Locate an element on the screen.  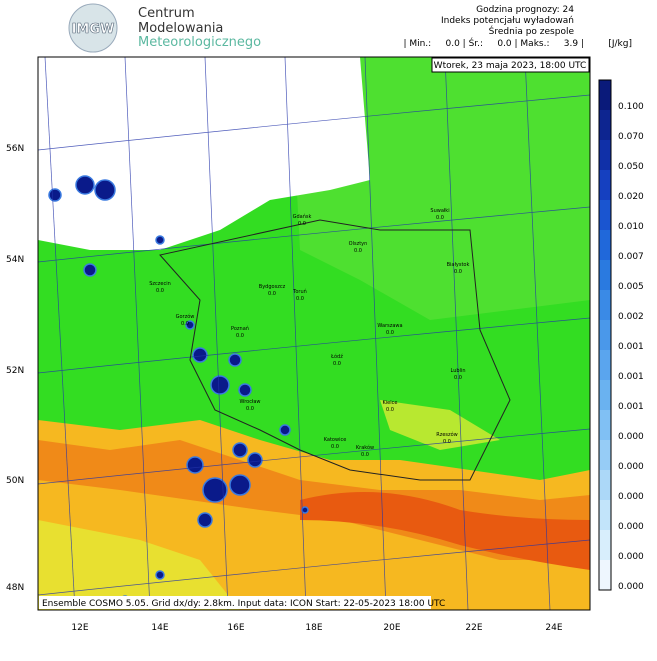
colorbar-label: 0.005 is located at coordinates (631, 287).